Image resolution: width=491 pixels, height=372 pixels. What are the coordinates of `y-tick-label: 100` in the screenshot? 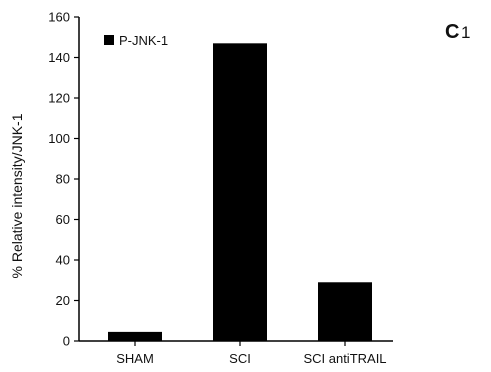 It's located at (59, 138).